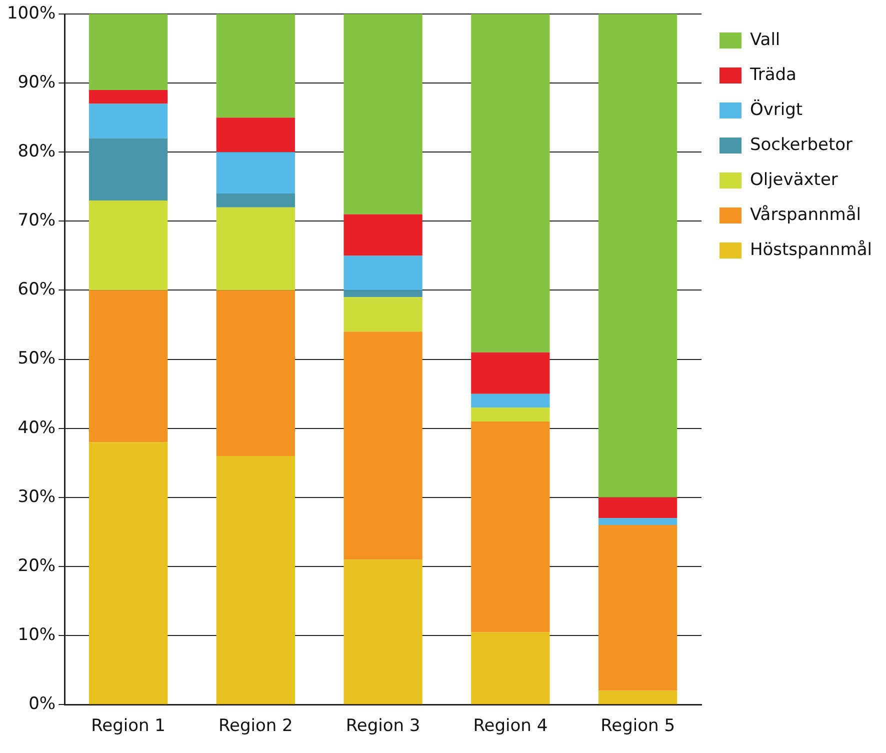 Image resolution: width=886 pixels, height=753 pixels. I want to click on y-tick-label: 10%, so click(37, 634).